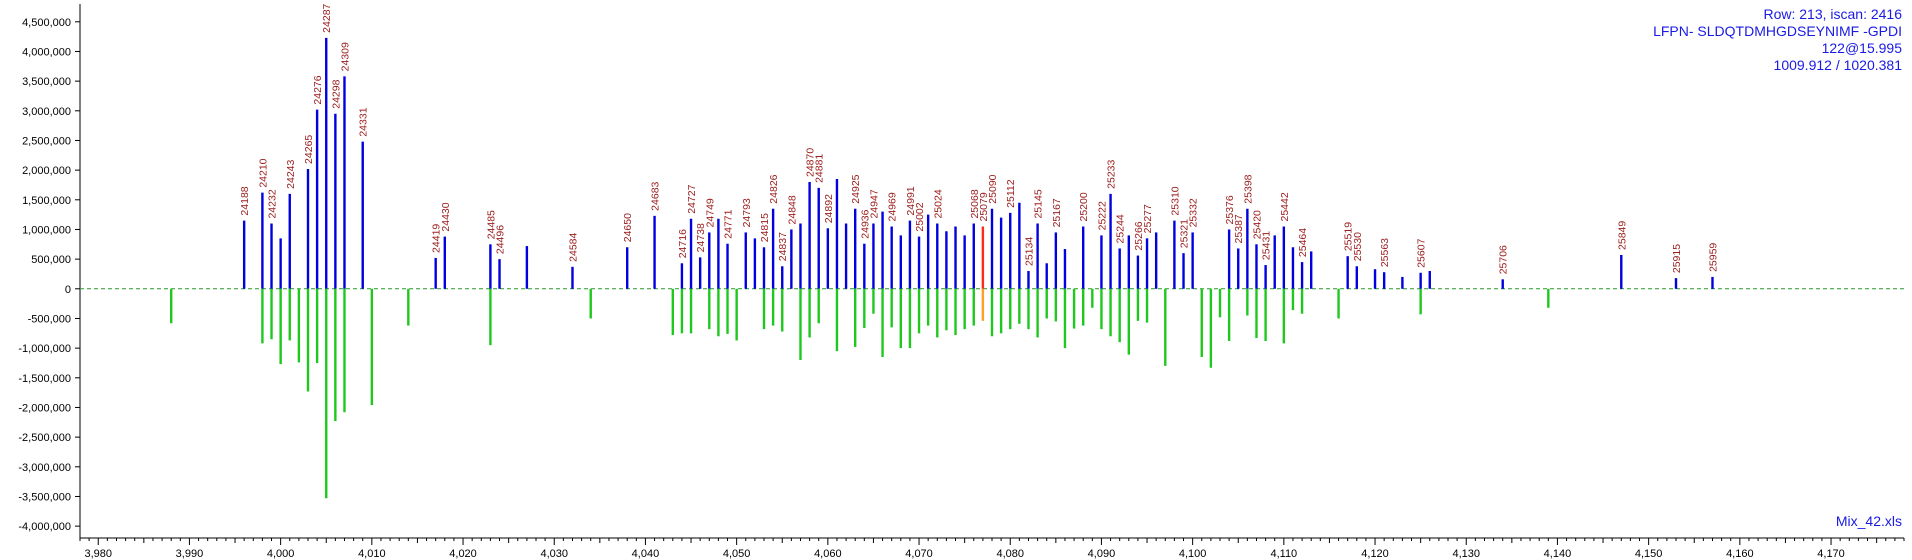  I want to click on y-tick-label: -3,500,000, so click(44, 497).